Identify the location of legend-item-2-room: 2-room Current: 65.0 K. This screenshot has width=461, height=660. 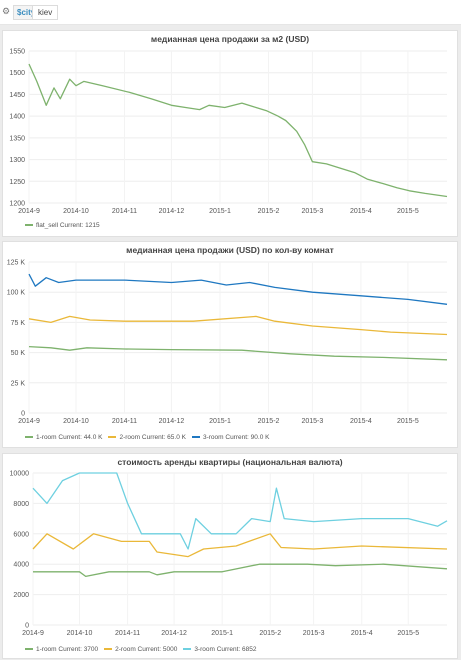
(147, 437).